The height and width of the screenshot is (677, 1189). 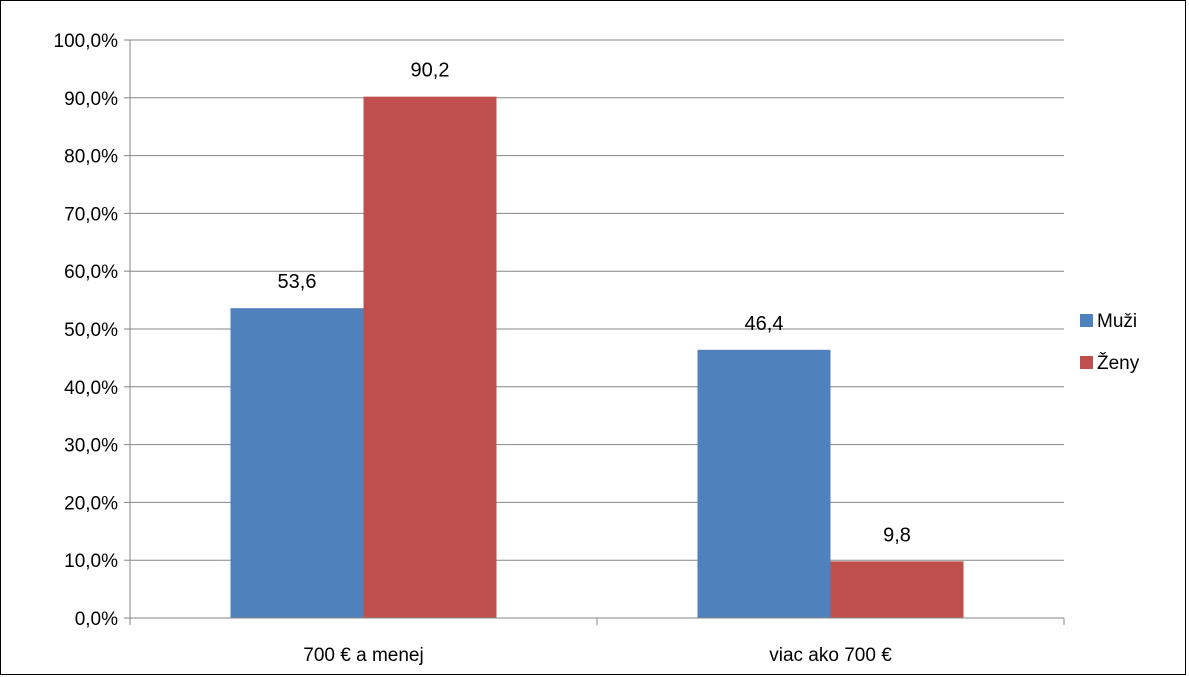 I want to click on y-tick-label: 0,0%, so click(x=96, y=619).